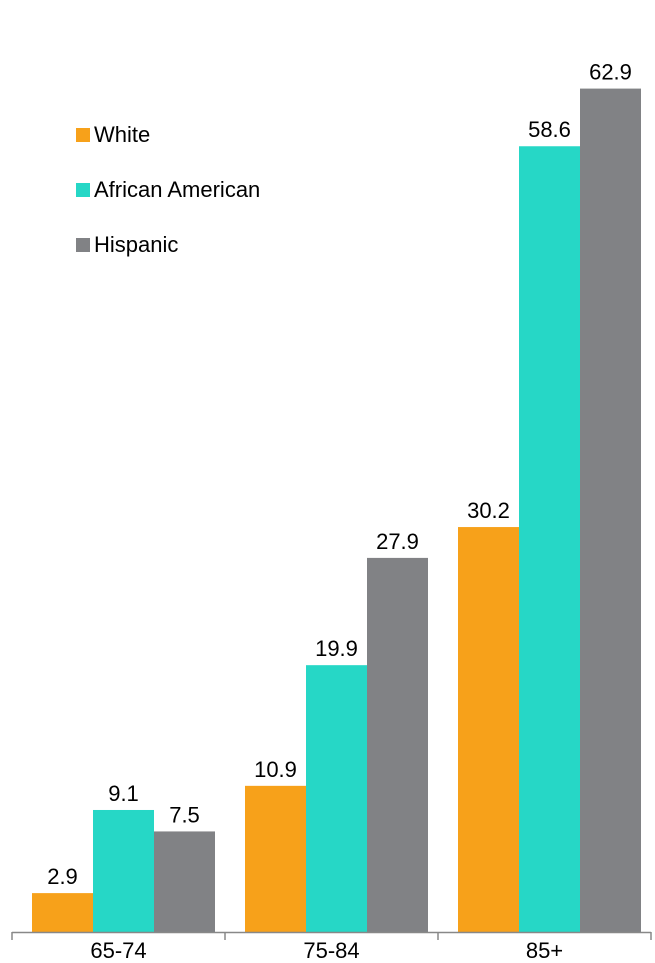 This screenshot has height=963, width=655. What do you see at coordinates (544, 950) in the screenshot?
I see `x-tick-label-85: 85+` at bounding box center [544, 950].